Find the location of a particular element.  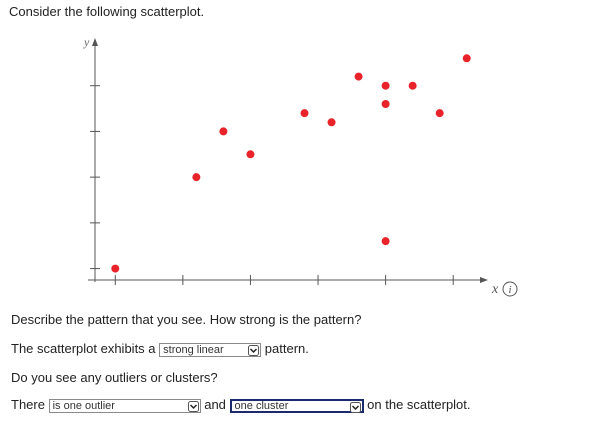

y-arrow is located at coordinates (95, 42).